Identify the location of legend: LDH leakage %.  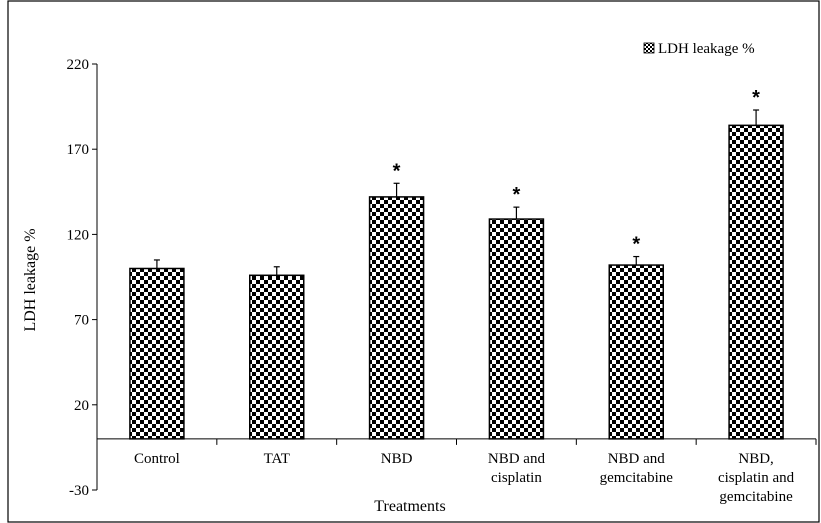
(699, 49).